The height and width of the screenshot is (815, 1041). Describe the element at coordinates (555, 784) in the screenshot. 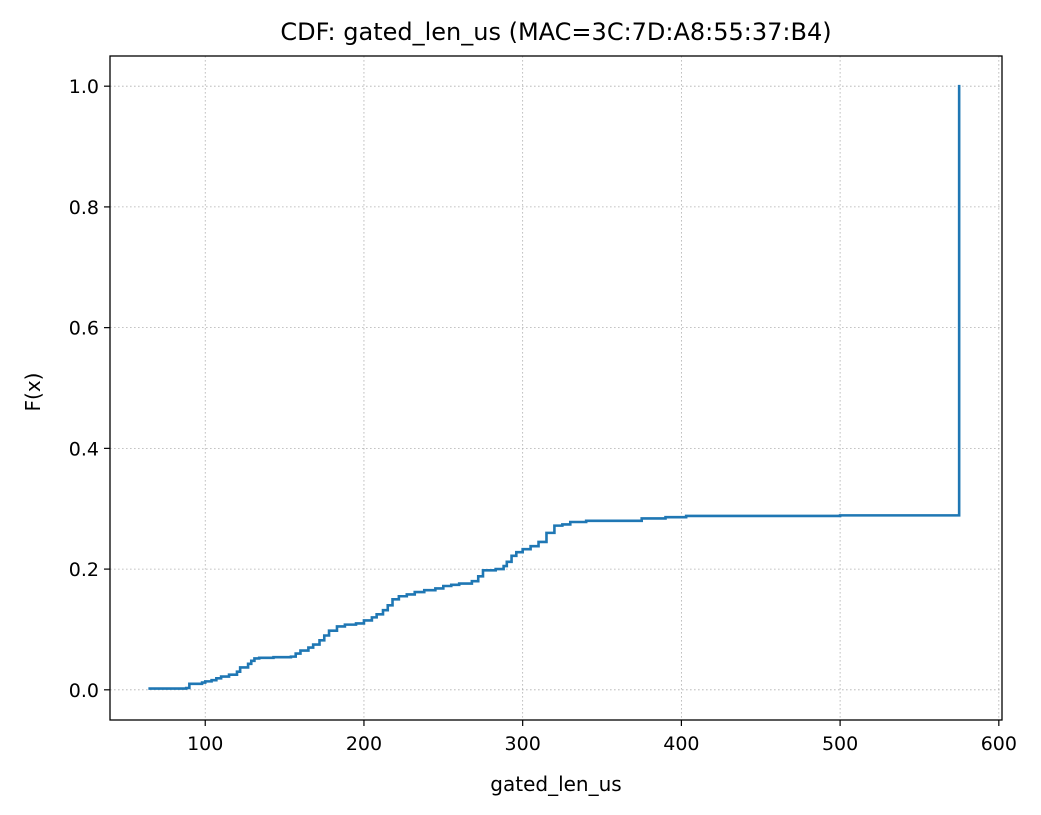

I see `x-axis-label: gated_len_us` at that location.